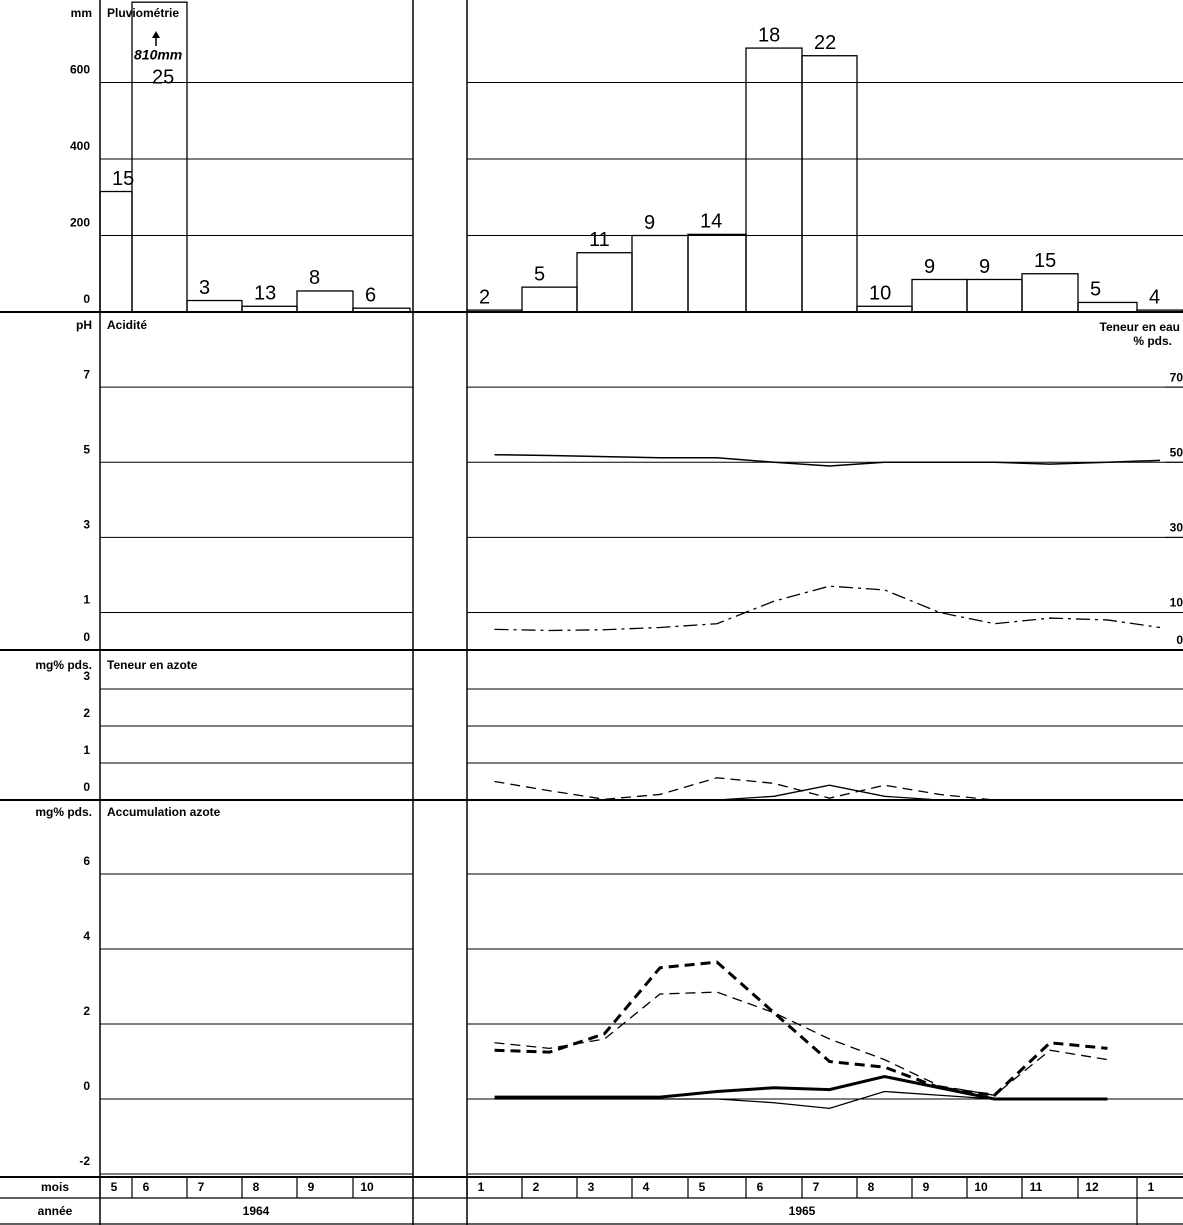 The height and width of the screenshot is (1225, 1183). What do you see at coordinates (86, 374) in the screenshot?
I see `y-tick-label: 7` at bounding box center [86, 374].